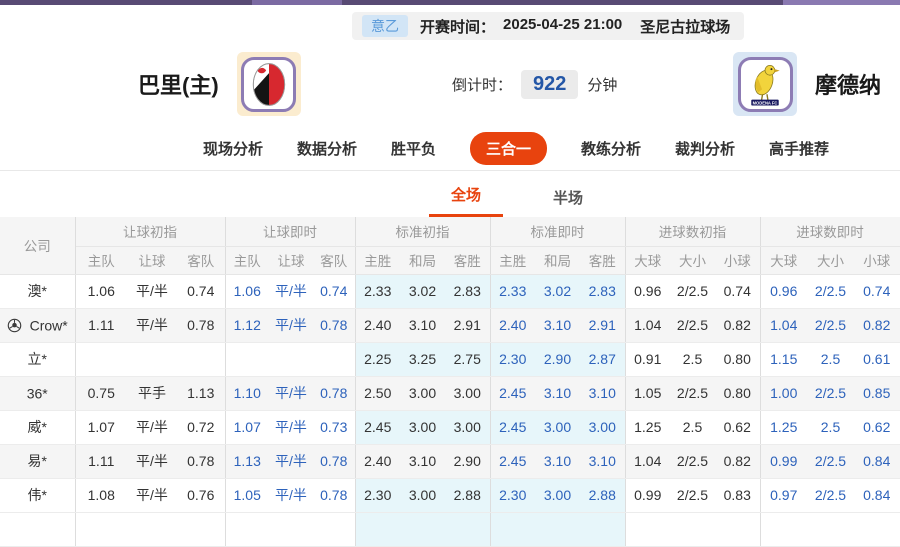  I want to click on col-group-1: 让球初指, so click(150, 232).